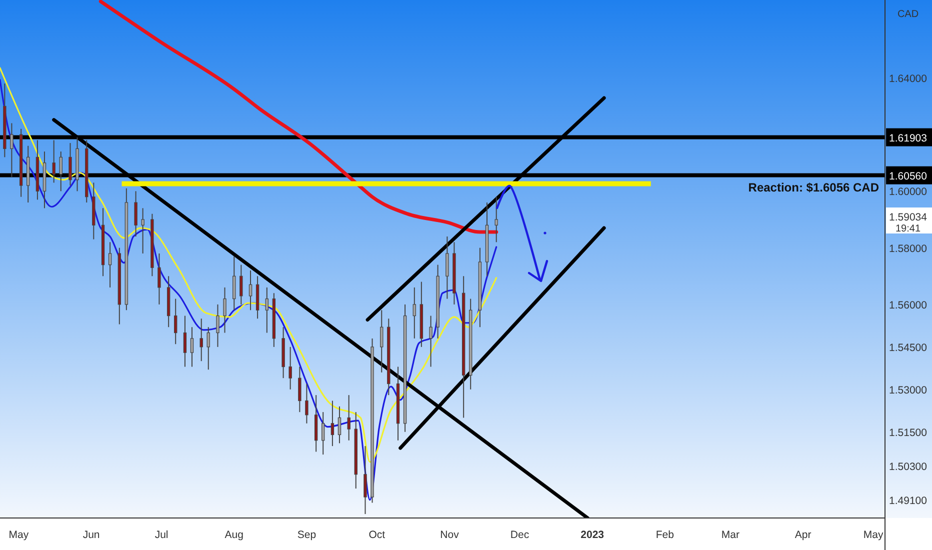 Image resolution: width=932 pixels, height=550 pixels. What do you see at coordinates (908, 217) in the screenshot?
I see `text: 1.59034` at bounding box center [908, 217].